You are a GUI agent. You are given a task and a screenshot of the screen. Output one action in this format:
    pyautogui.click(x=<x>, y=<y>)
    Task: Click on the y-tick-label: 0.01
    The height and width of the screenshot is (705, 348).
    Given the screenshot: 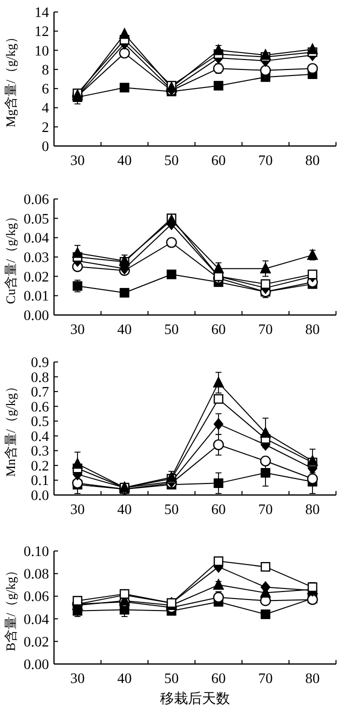 What is the action you would take?
    pyautogui.click(x=36, y=296)
    